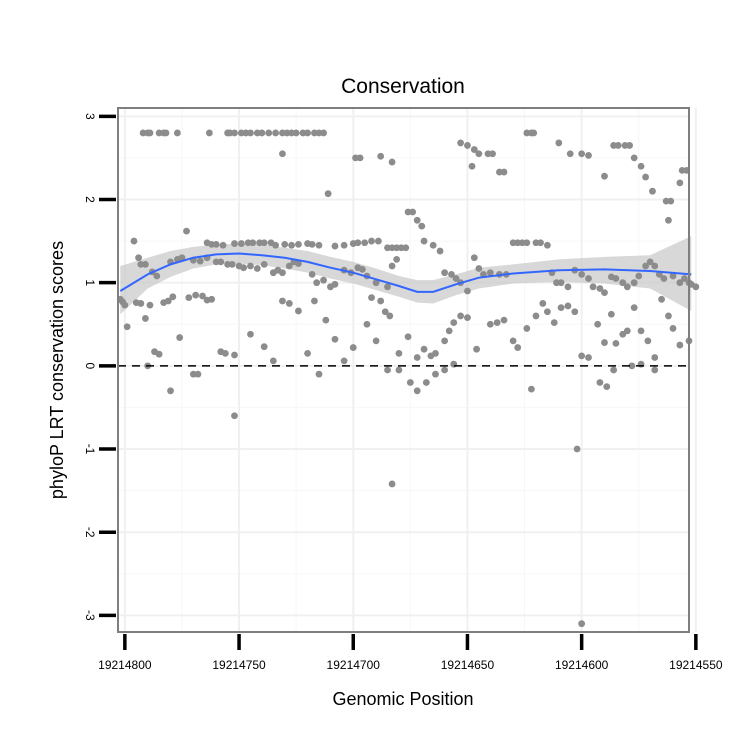 Image resolution: width=750 pixels, height=750 pixels. Describe the element at coordinates (405, 272) in the screenshot. I see `smooth-line-layer` at that location.